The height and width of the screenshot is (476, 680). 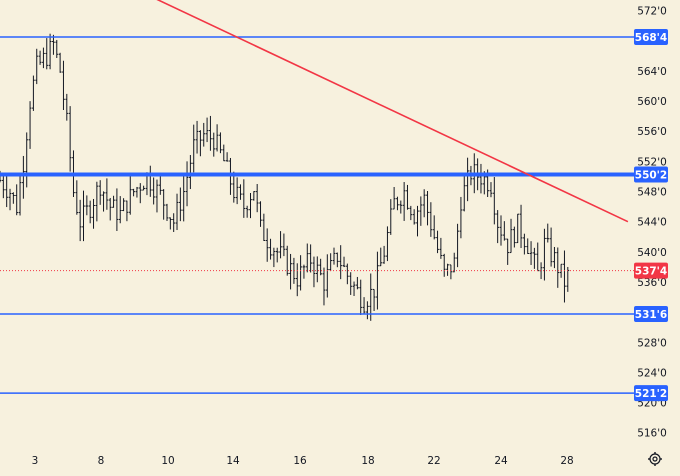 I want to click on svg-text: 550'2, so click(x=651, y=176).